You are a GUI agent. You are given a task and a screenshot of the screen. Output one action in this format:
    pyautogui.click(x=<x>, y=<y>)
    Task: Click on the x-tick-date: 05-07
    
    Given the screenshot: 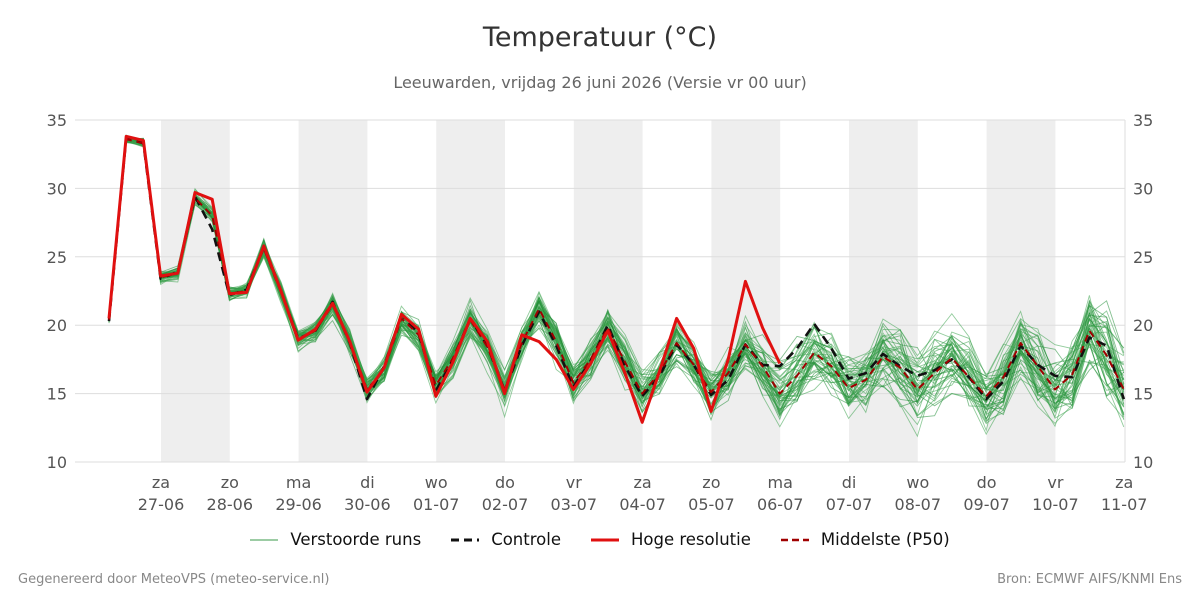 What is the action you would take?
    pyautogui.click(x=711, y=504)
    